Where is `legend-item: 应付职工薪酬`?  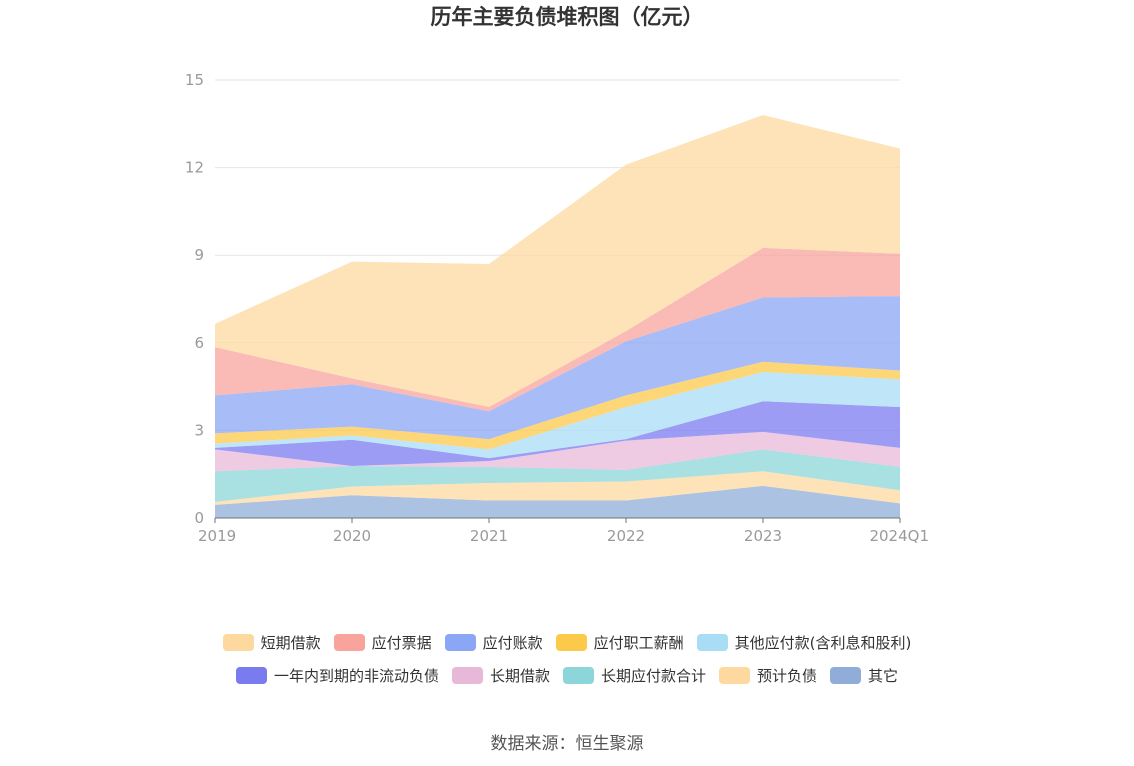
legend-item: 应付职工薪酬 is located at coordinates (619, 642).